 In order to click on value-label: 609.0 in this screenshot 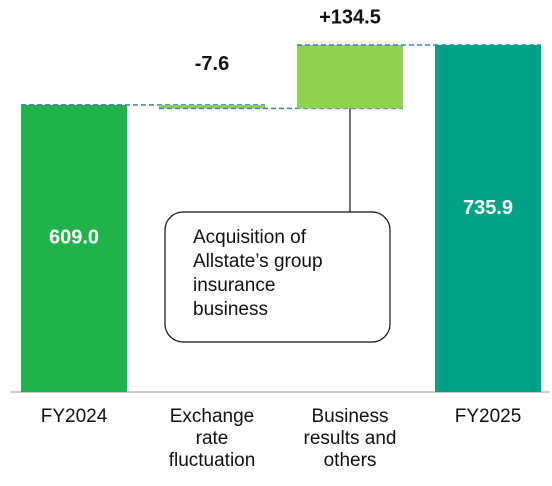, I will do `click(74, 238)`.